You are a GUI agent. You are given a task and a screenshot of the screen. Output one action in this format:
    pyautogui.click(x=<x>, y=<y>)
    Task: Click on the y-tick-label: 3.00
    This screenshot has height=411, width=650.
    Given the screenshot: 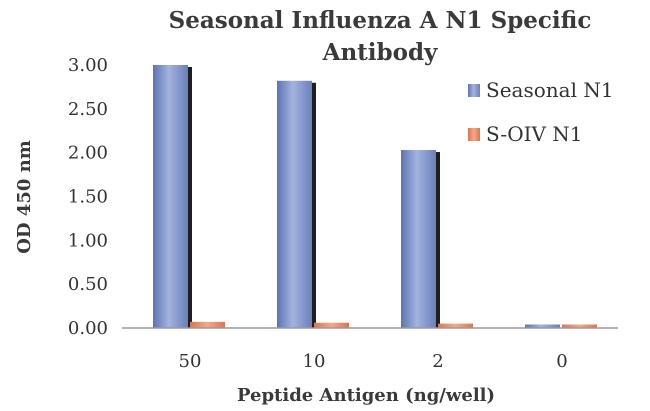 What is the action you would take?
    pyautogui.click(x=88, y=65)
    